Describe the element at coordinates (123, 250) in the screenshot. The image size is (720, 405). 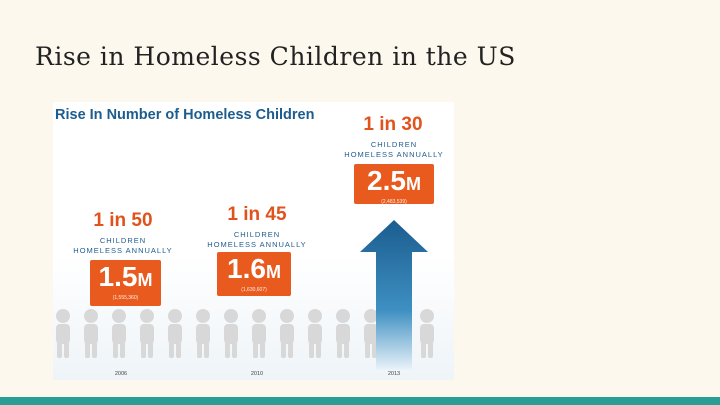
I see `caption-line2-2006: HOMELESS ANNUALLY` at that location.